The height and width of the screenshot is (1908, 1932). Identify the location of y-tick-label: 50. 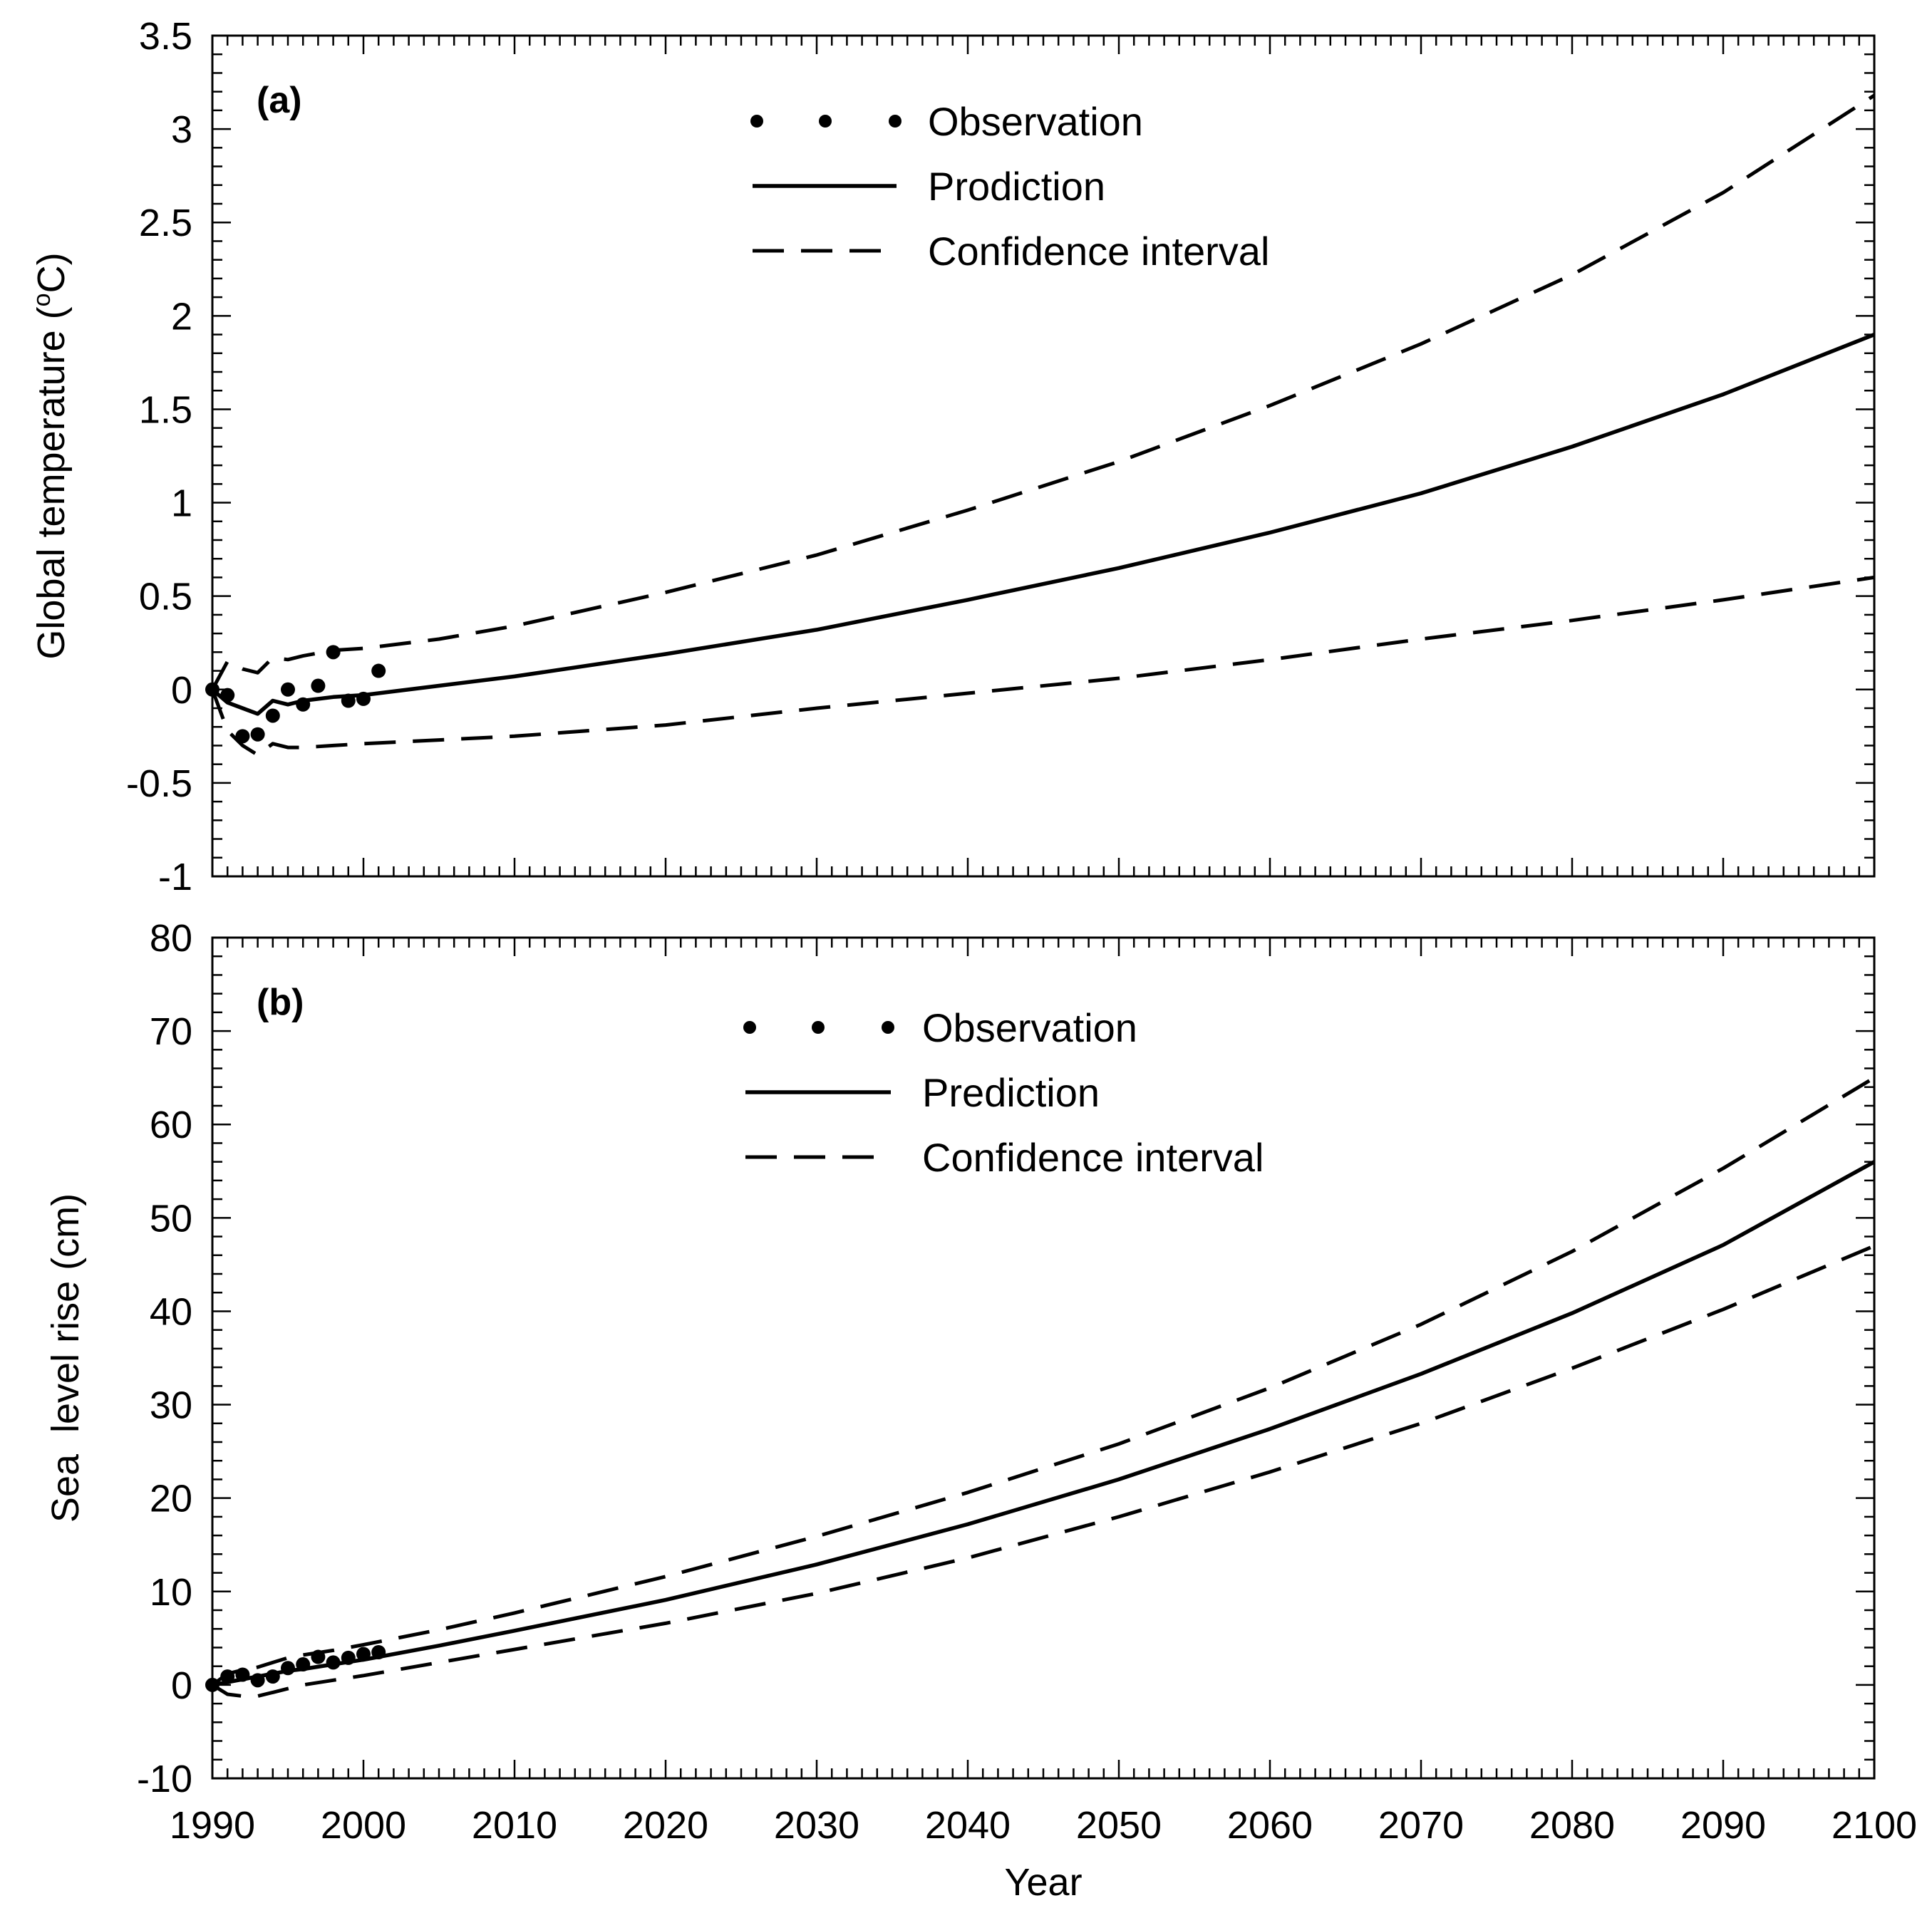
(171, 1218).